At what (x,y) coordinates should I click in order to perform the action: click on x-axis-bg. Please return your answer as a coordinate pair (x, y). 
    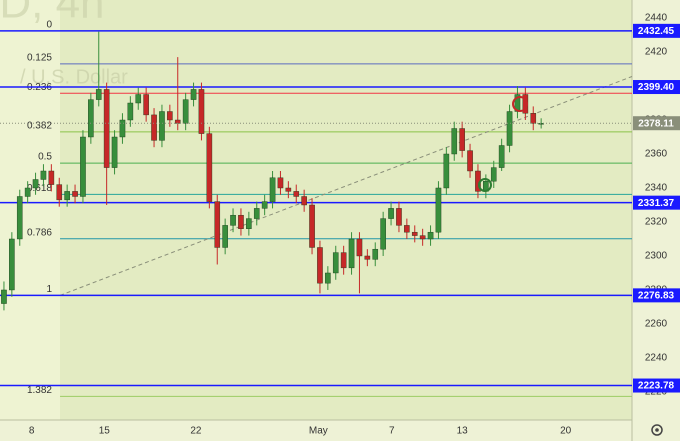
    Looking at the image, I should click on (316, 430).